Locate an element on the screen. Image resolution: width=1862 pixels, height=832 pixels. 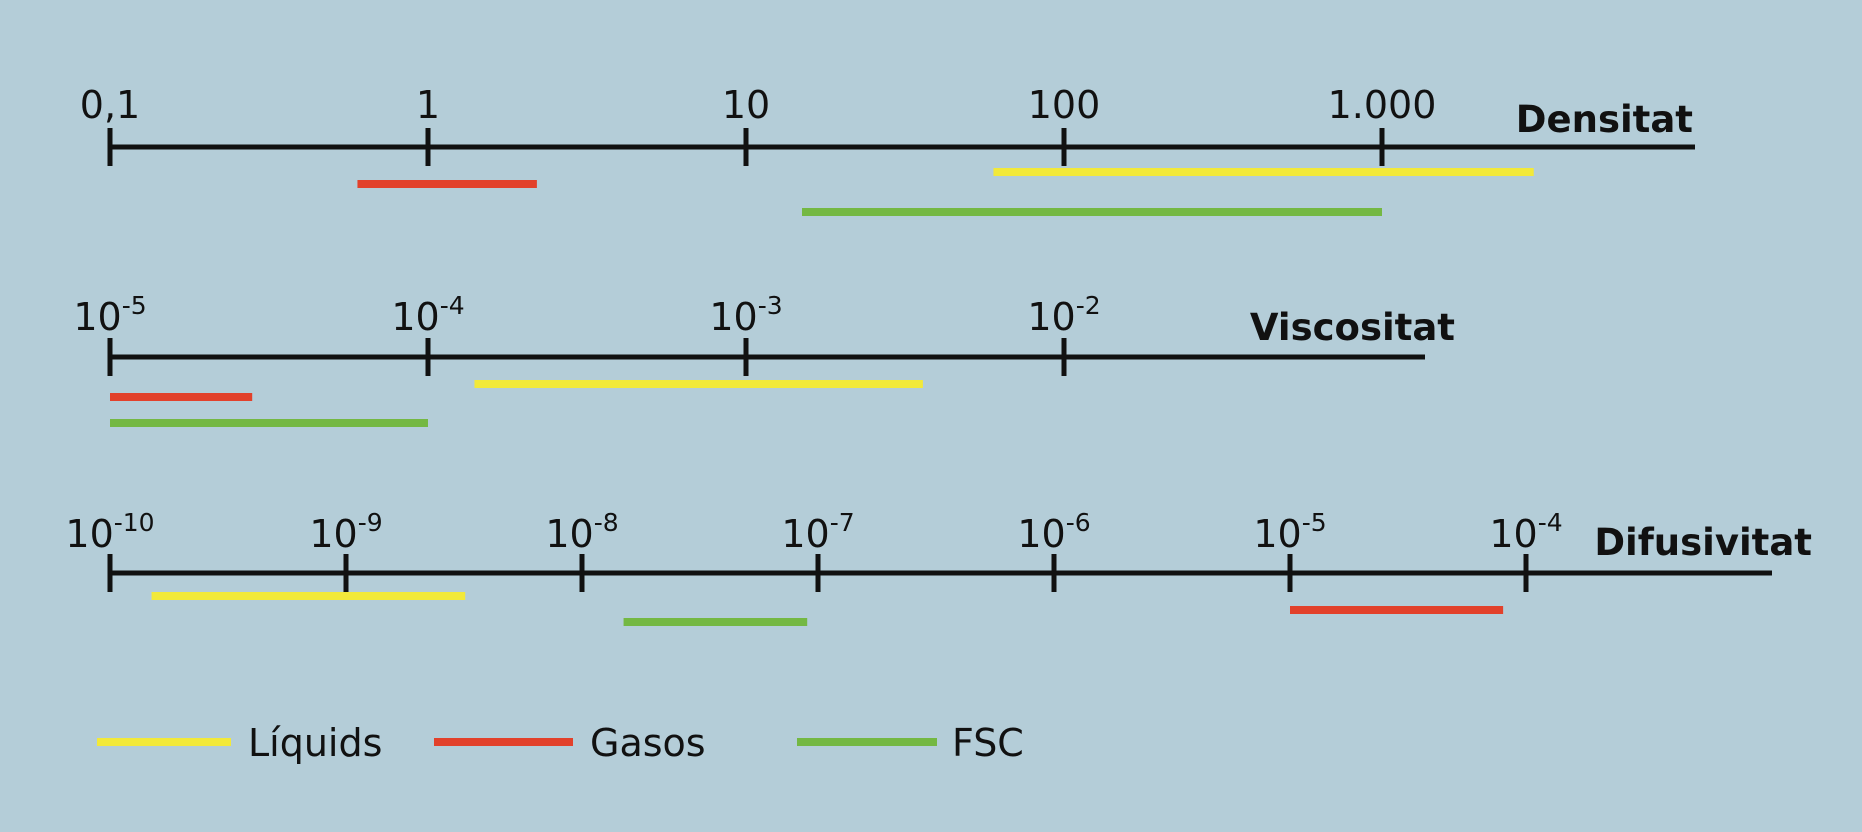
tick-label: 10⁻¹⁰ is located at coordinates (109, 532).